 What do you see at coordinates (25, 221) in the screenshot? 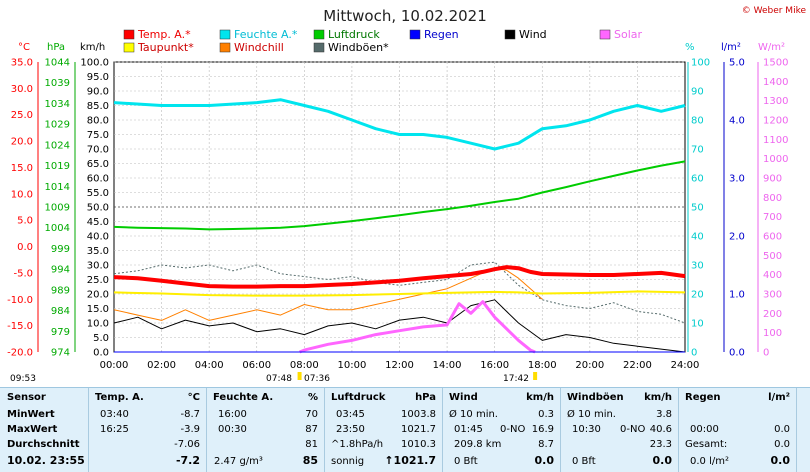
I see `temp-tick-label: 5.0` at bounding box center [25, 221].